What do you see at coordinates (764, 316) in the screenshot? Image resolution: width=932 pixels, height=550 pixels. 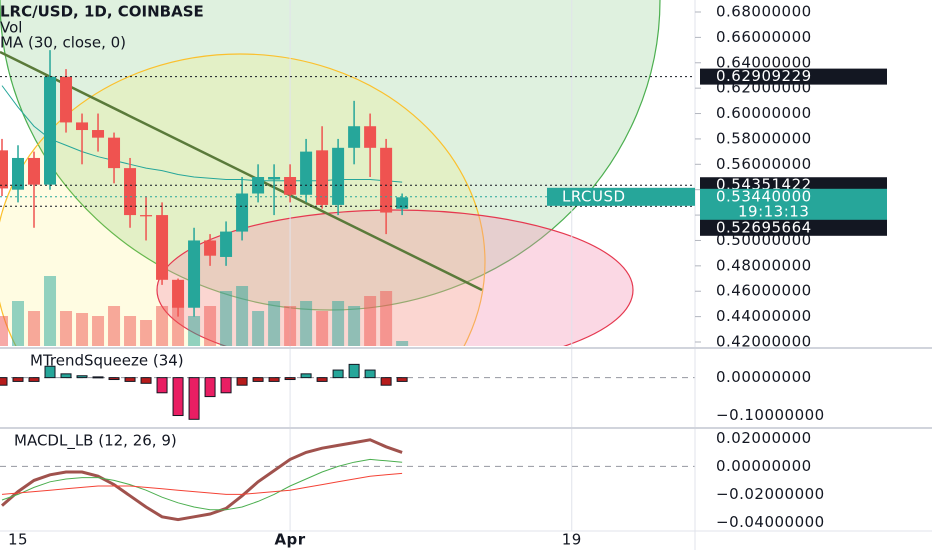 I see `y-tick-label: 0.44000000` at bounding box center [764, 316].